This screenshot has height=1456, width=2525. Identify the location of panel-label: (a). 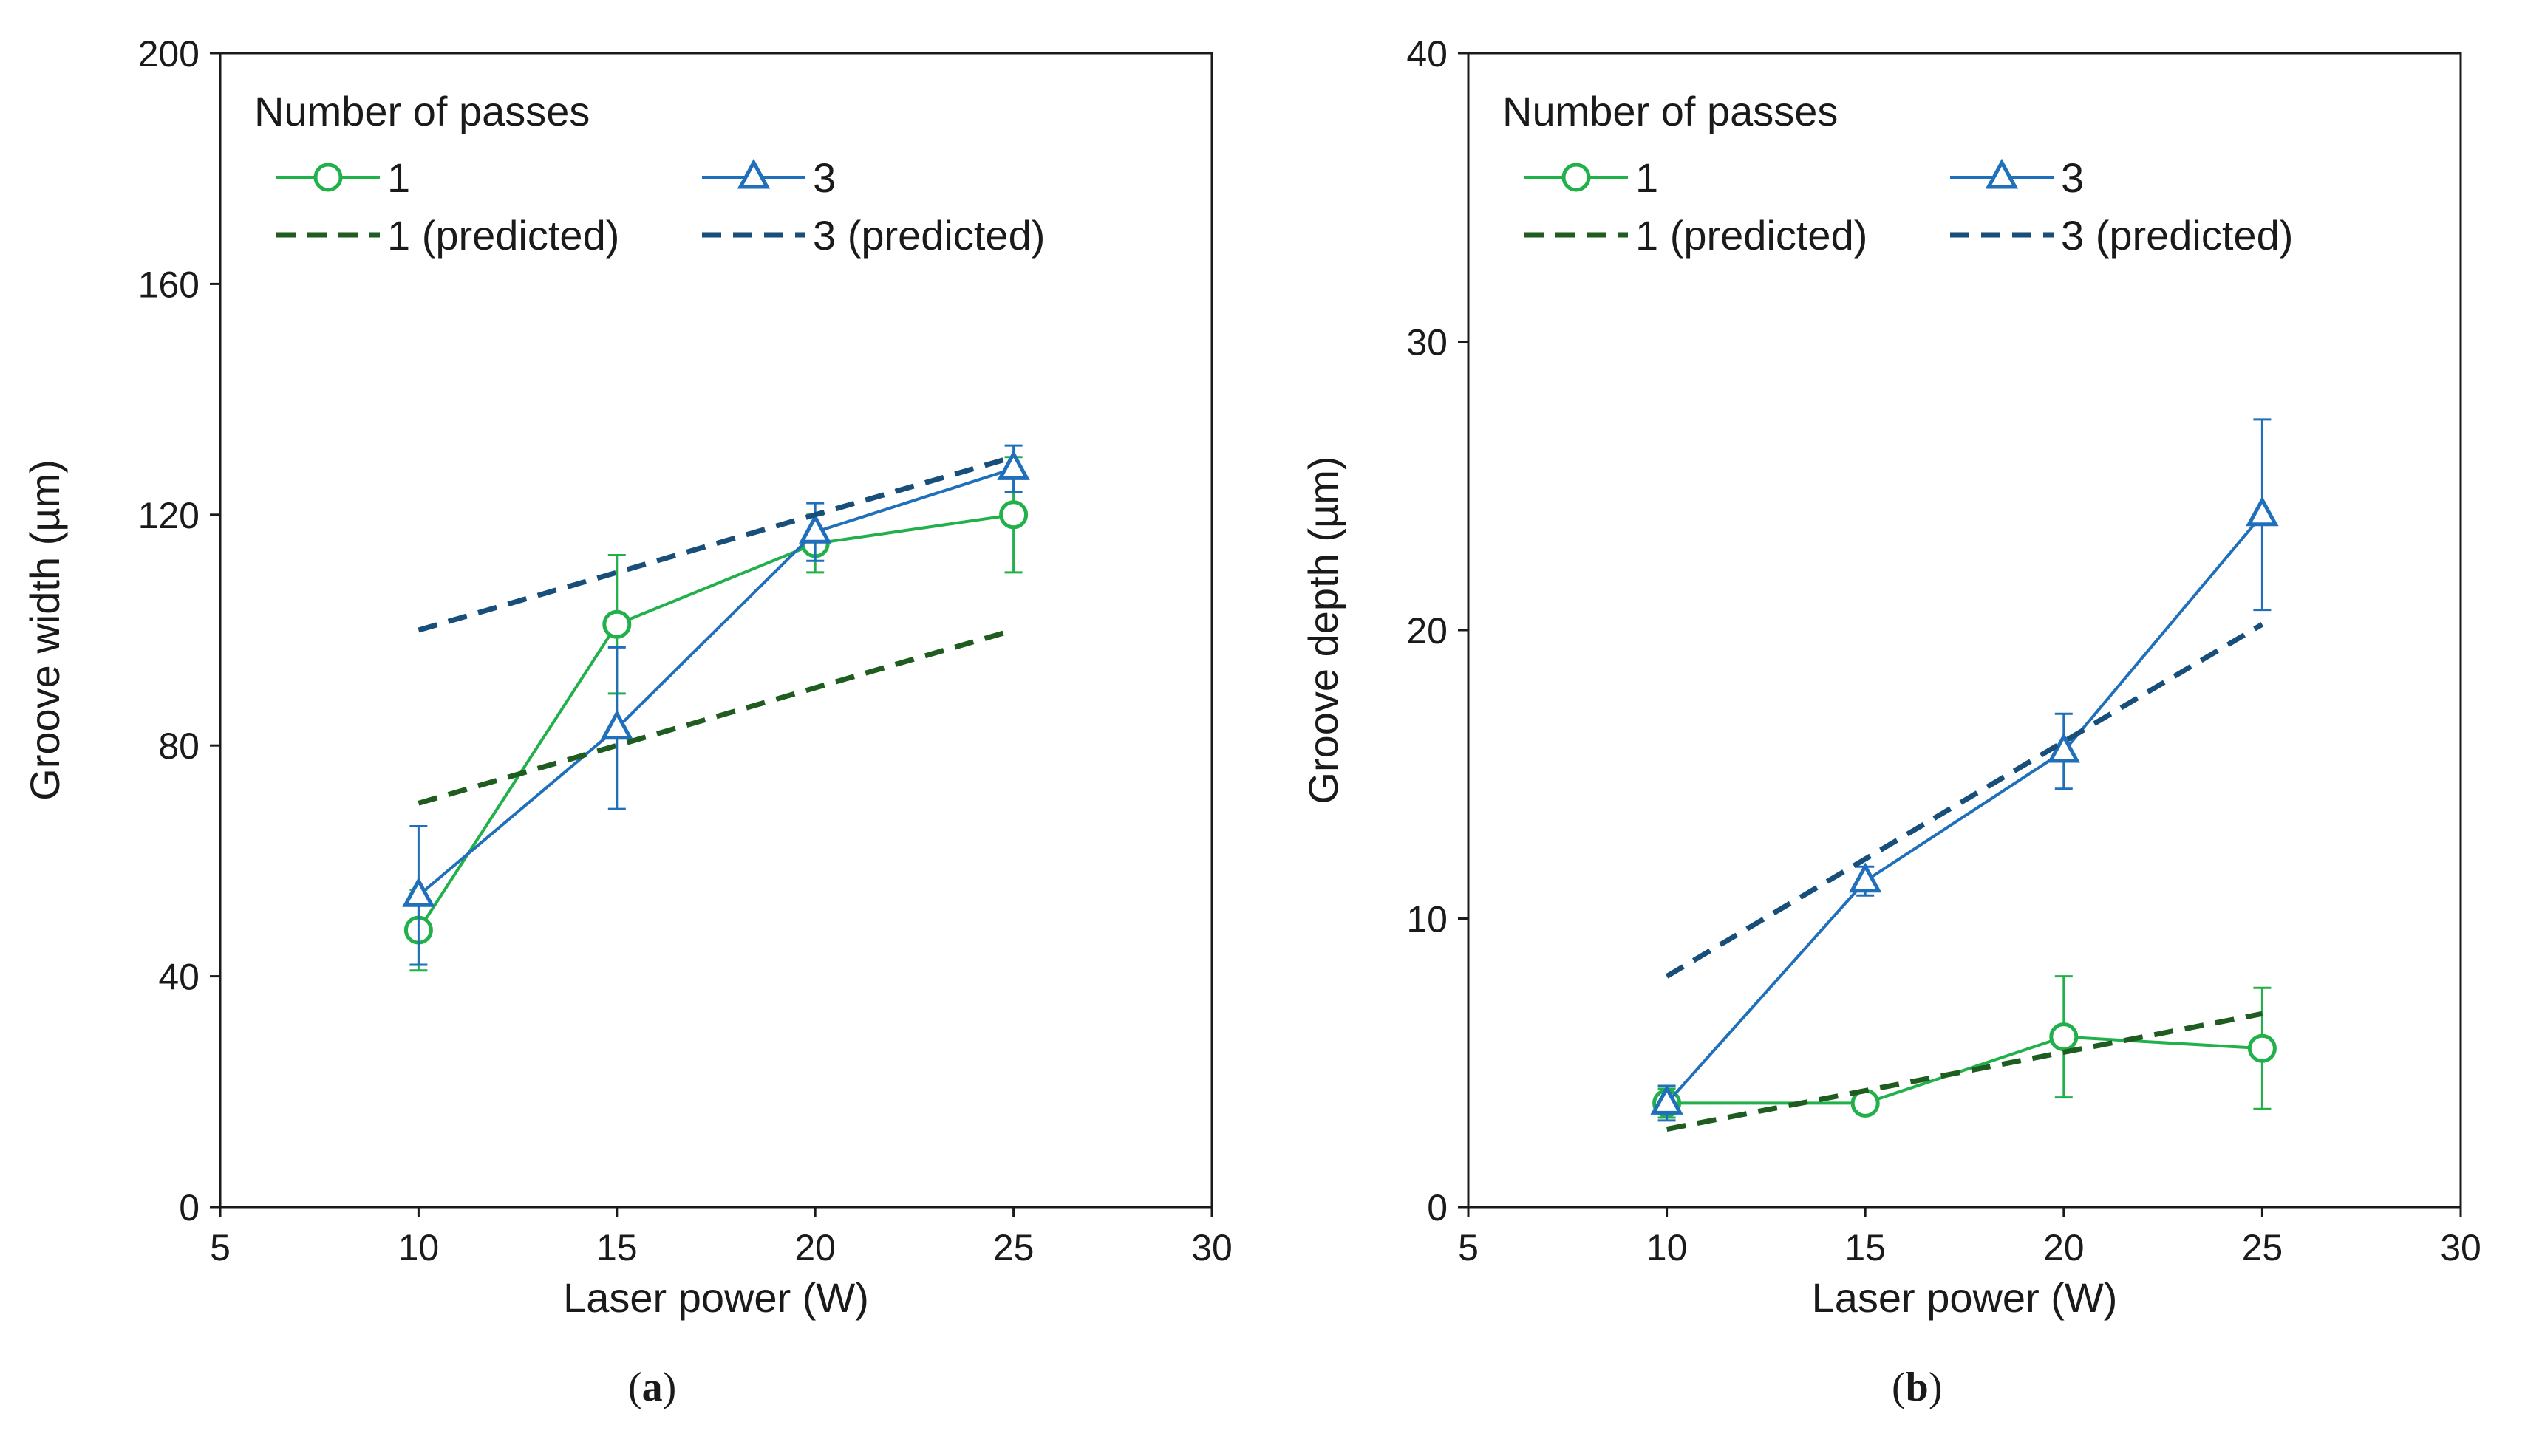
(652, 1387).